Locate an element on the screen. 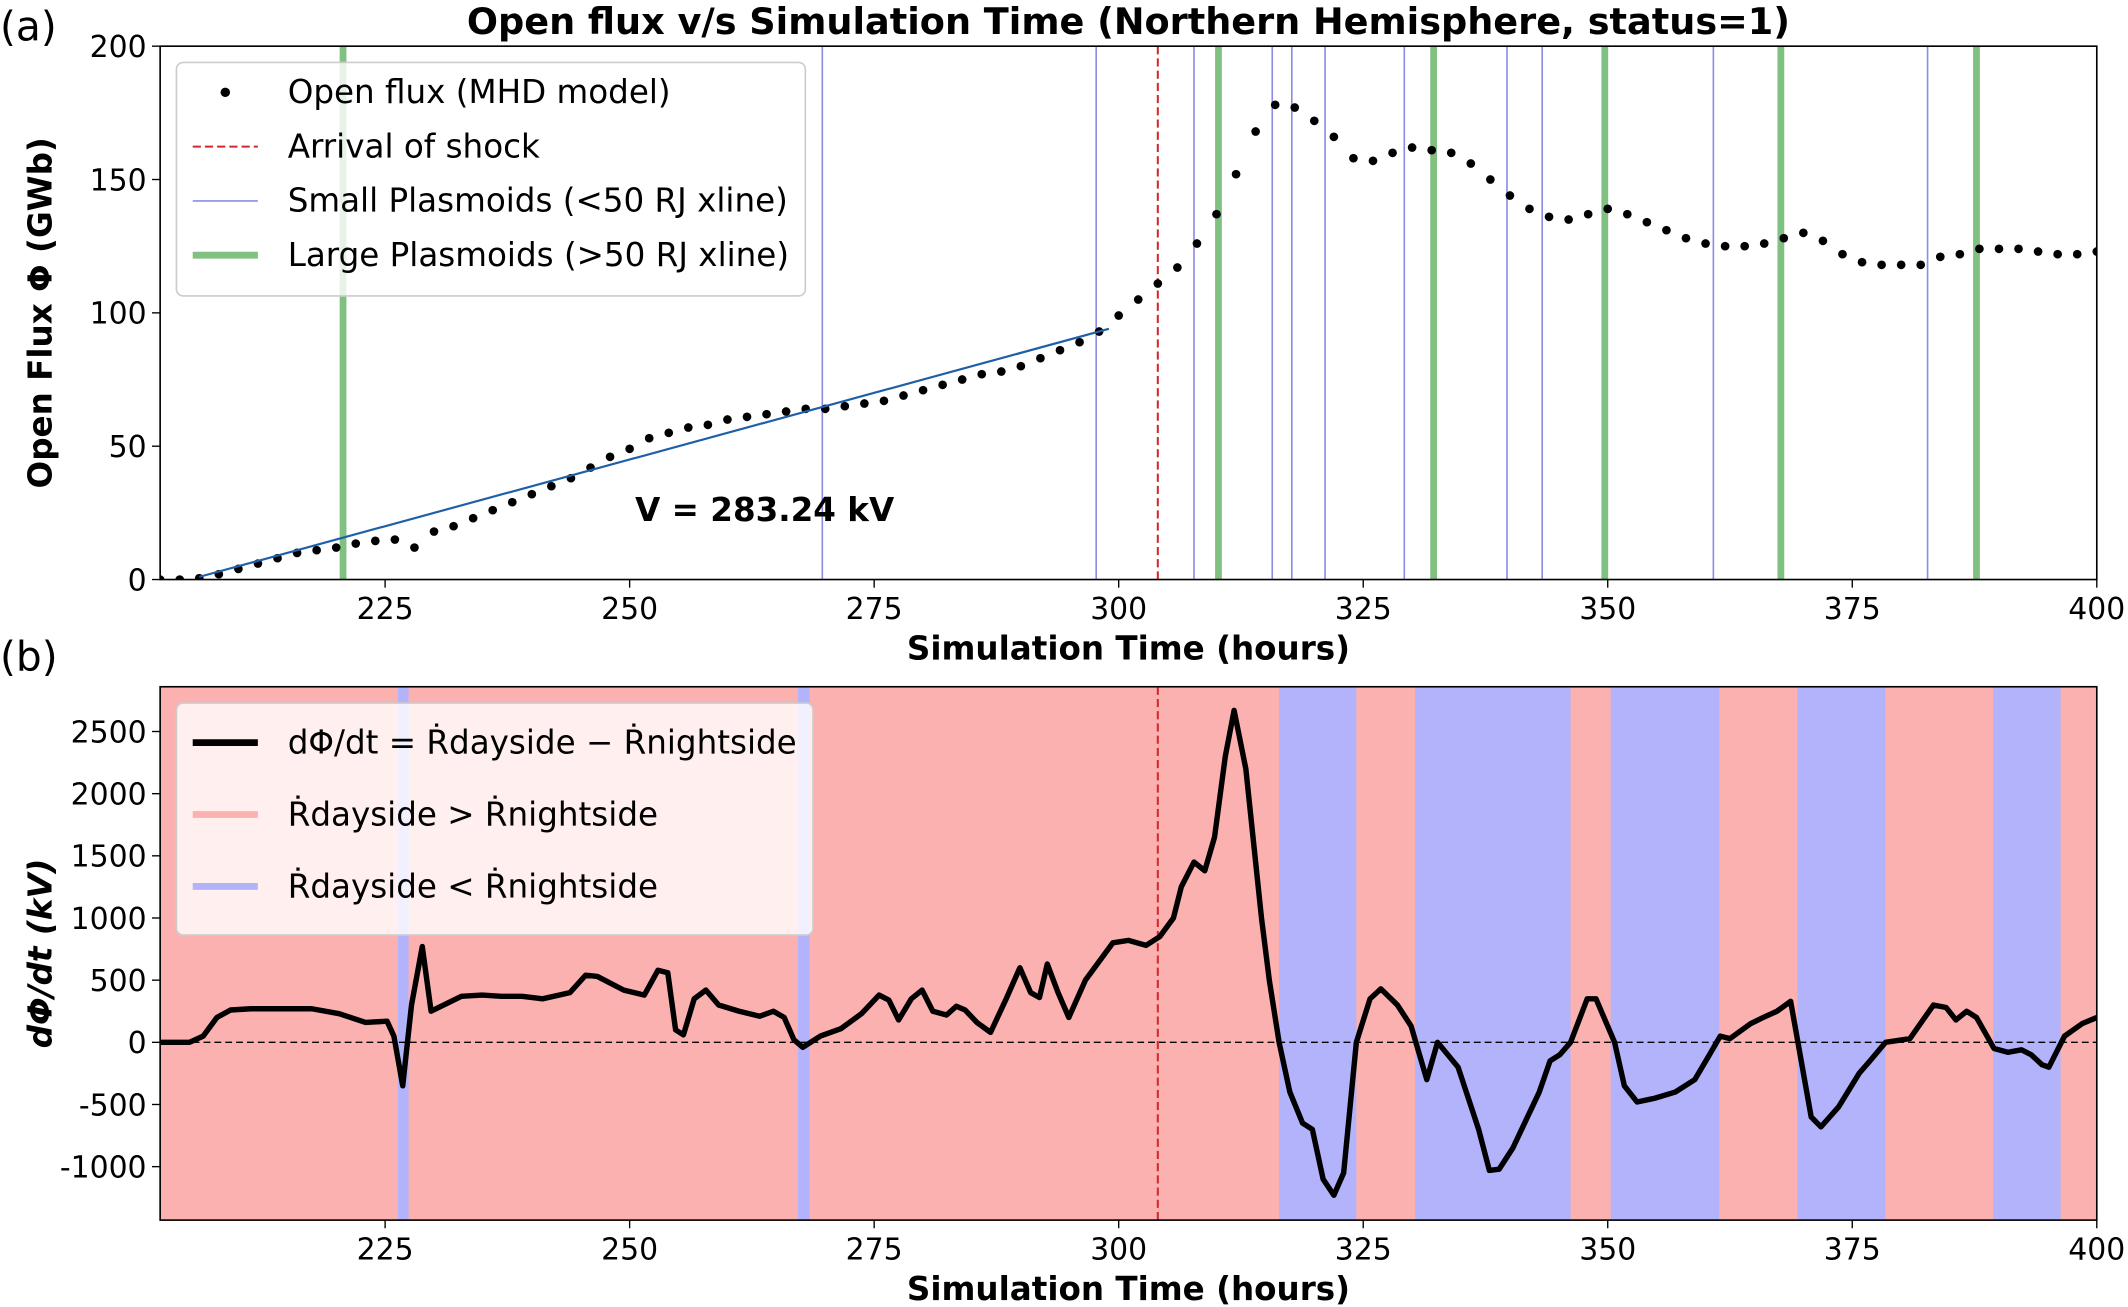  y-tick-label: 1500 is located at coordinates (109, 857).